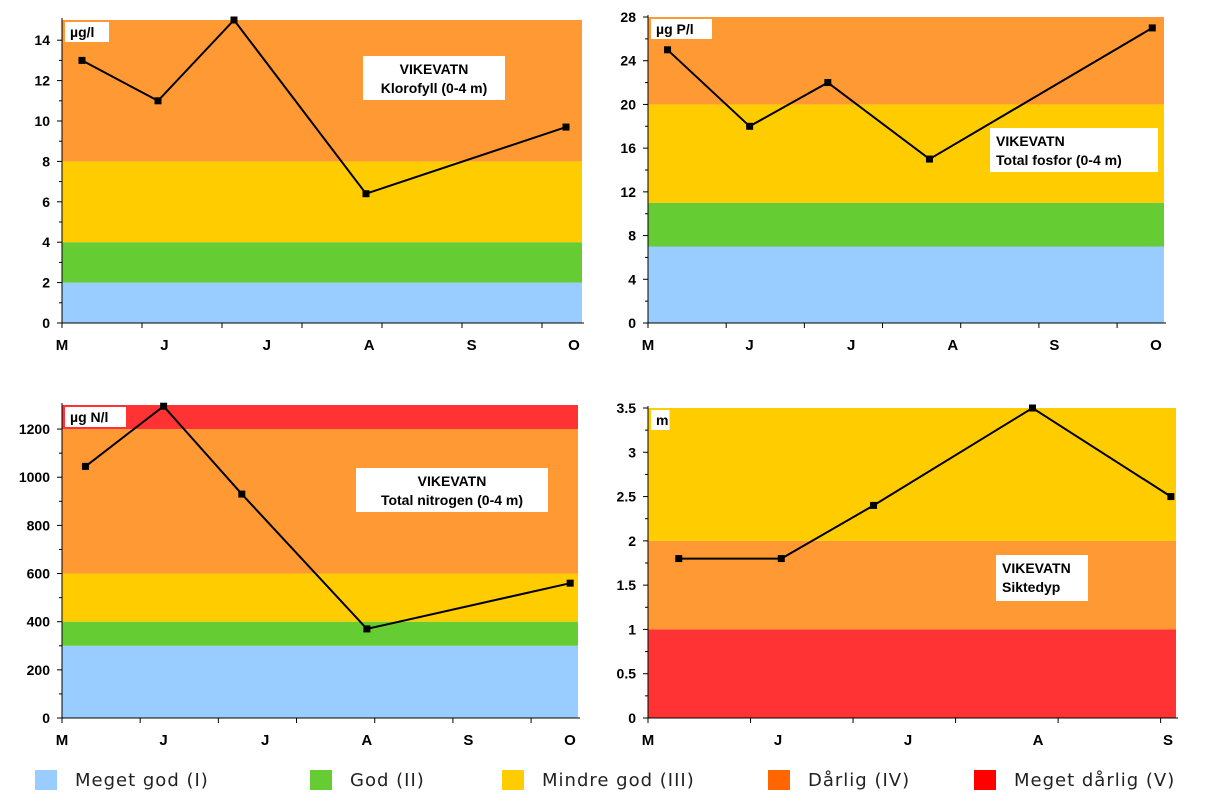 This screenshot has height=805, width=1206. I want to click on chart-subtitle: Siktedyp, so click(1031, 587).